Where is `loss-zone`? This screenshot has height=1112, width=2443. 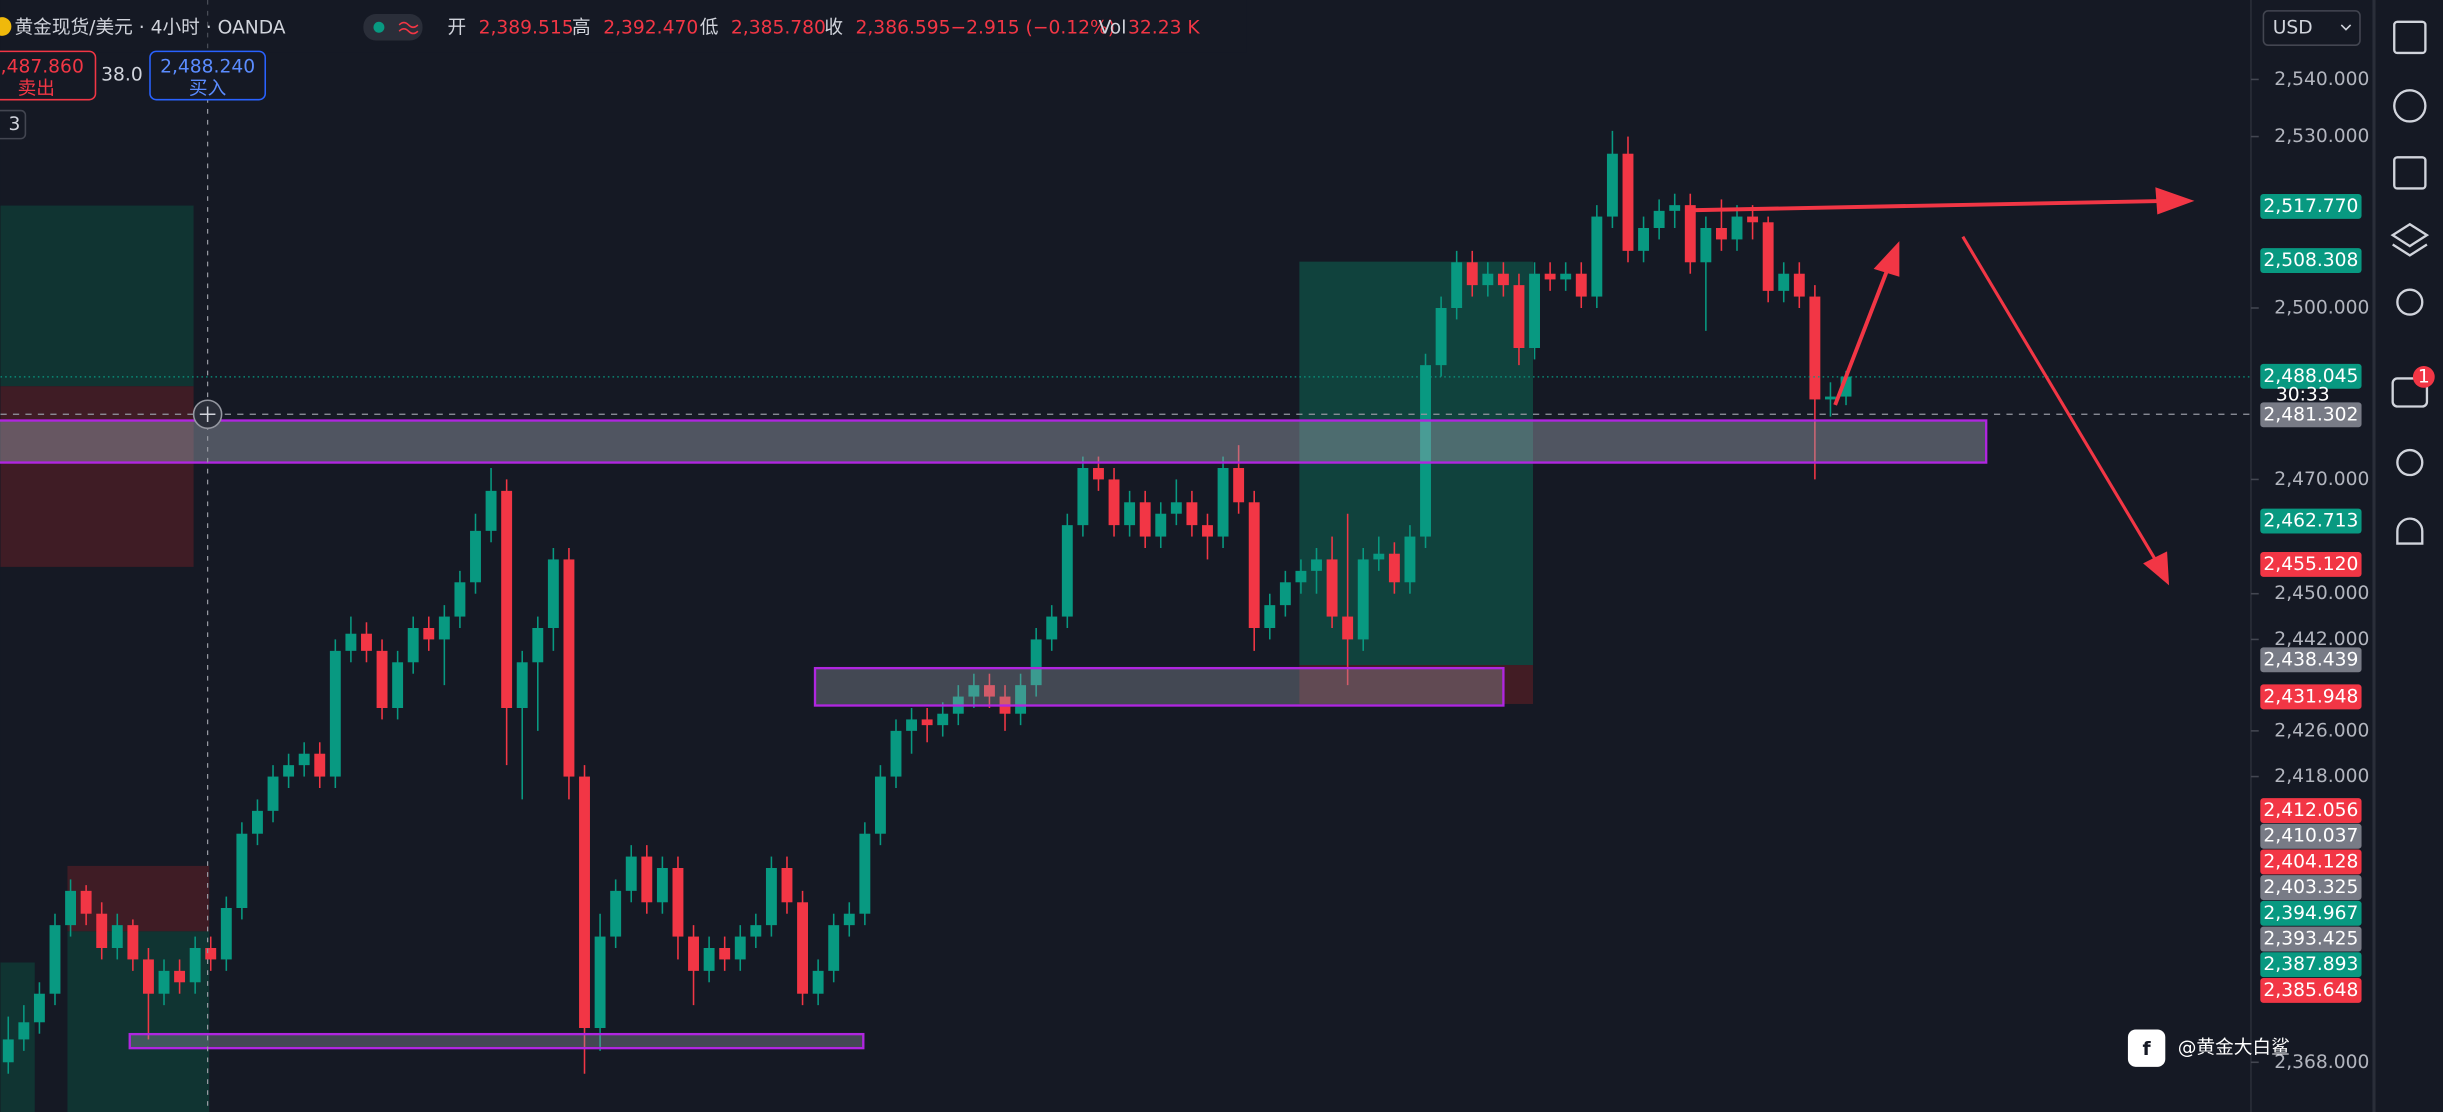
loss-zone is located at coordinates (1416, 684).